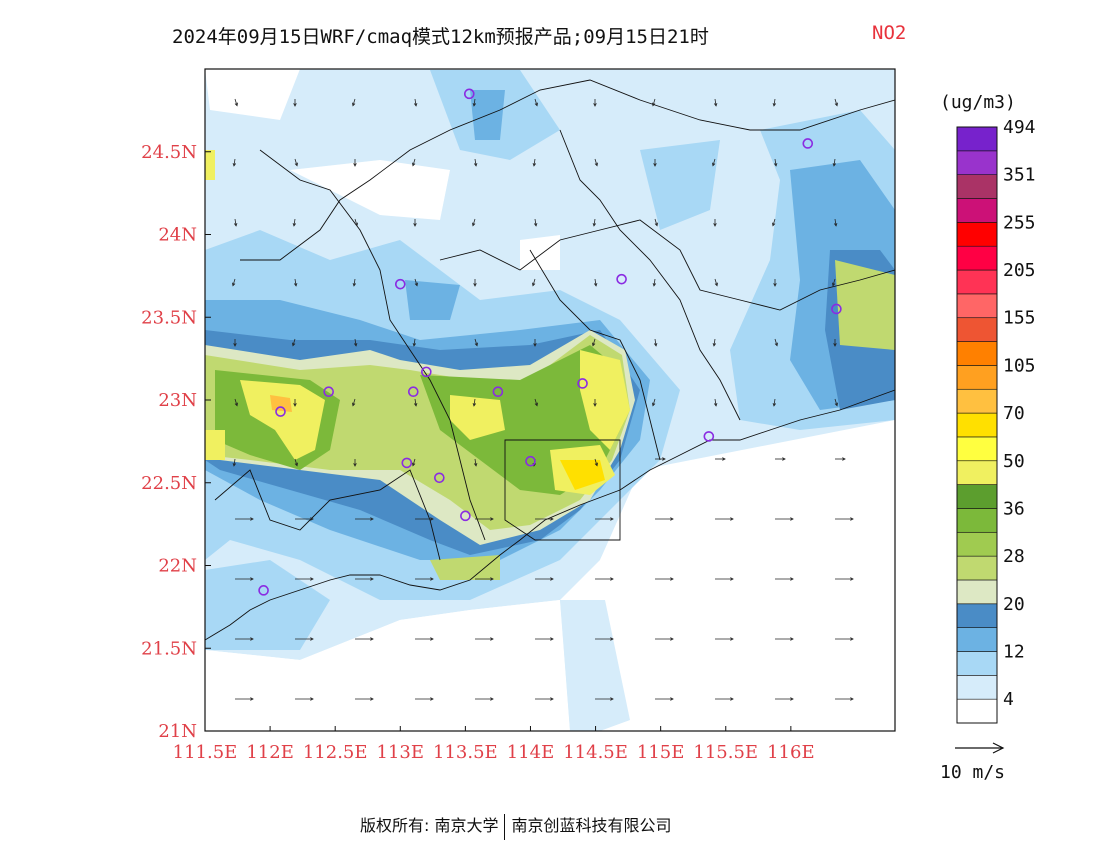 The width and height of the screenshot is (1100, 850). What do you see at coordinates (169, 152) in the screenshot?
I see `lat-tick-label: 24.5N` at bounding box center [169, 152].